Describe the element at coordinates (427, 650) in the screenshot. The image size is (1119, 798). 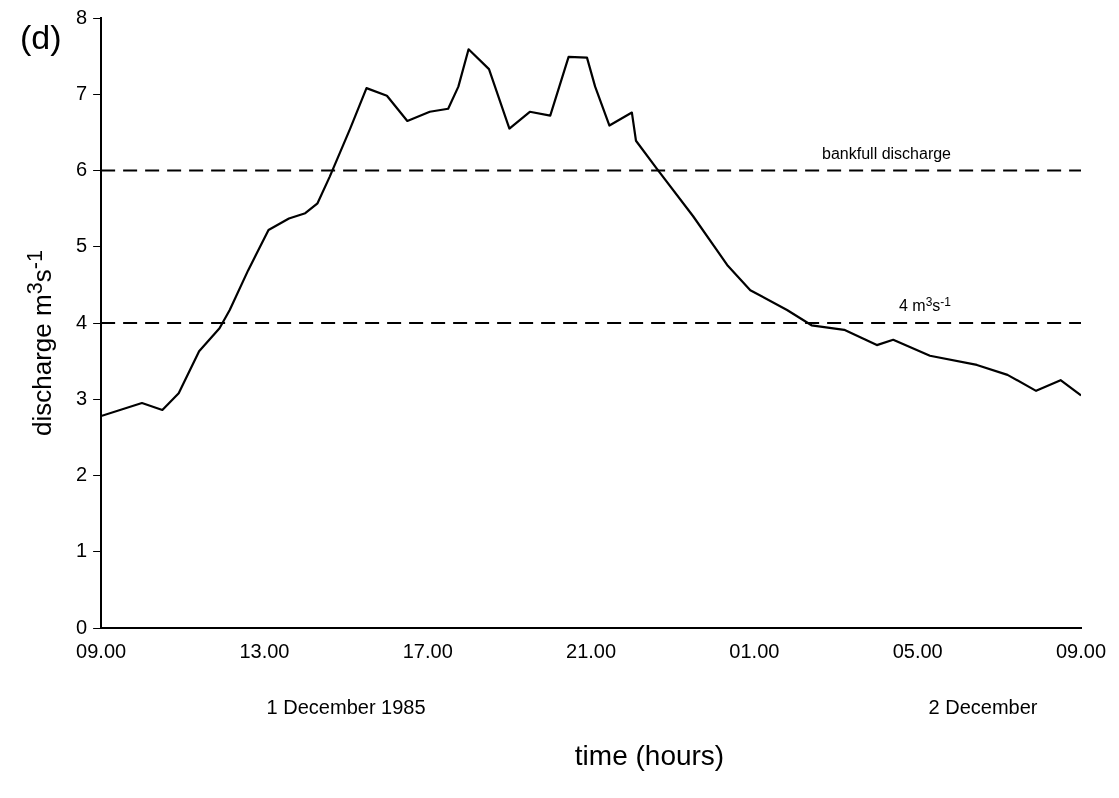
I see `x-tick-label: 17.00` at that location.